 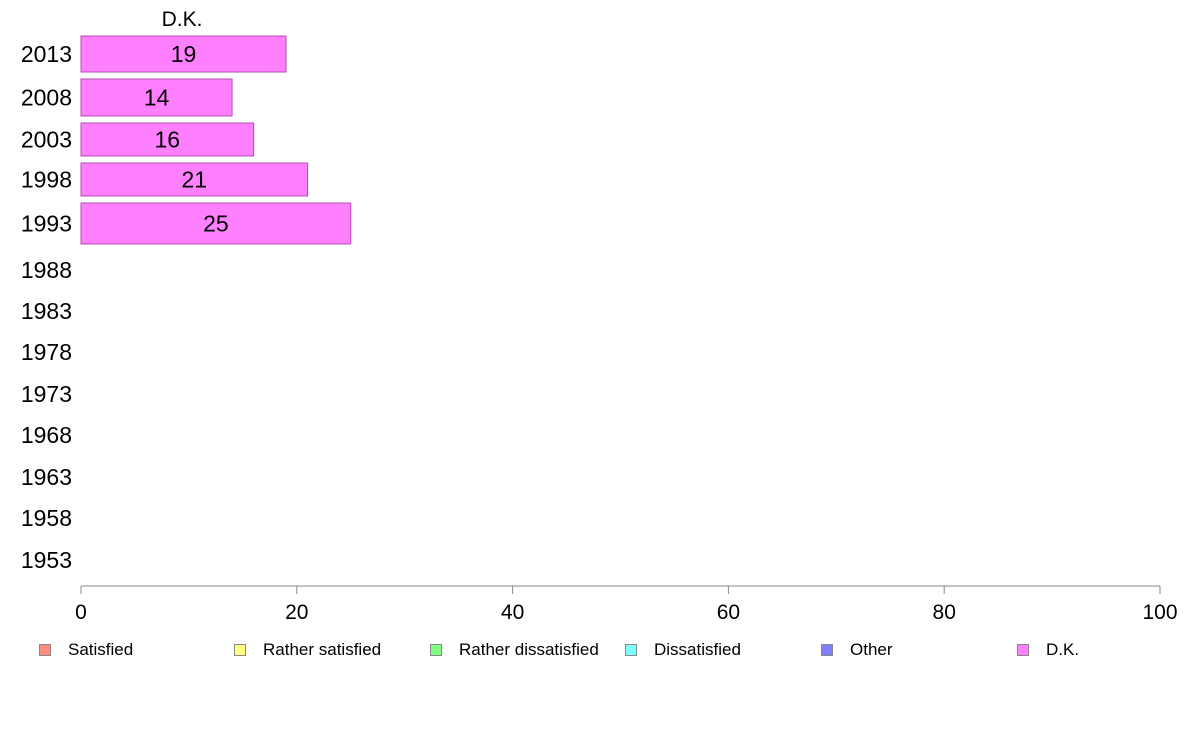 What do you see at coordinates (46, 394) in the screenshot?
I see `category-label: 1973` at bounding box center [46, 394].